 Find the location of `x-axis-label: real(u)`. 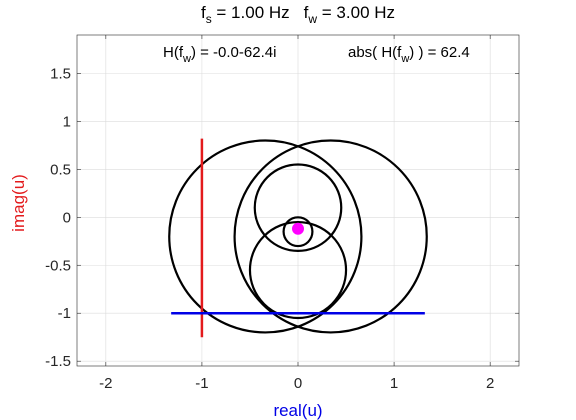

x-axis-label: real(u) is located at coordinates (297, 410).